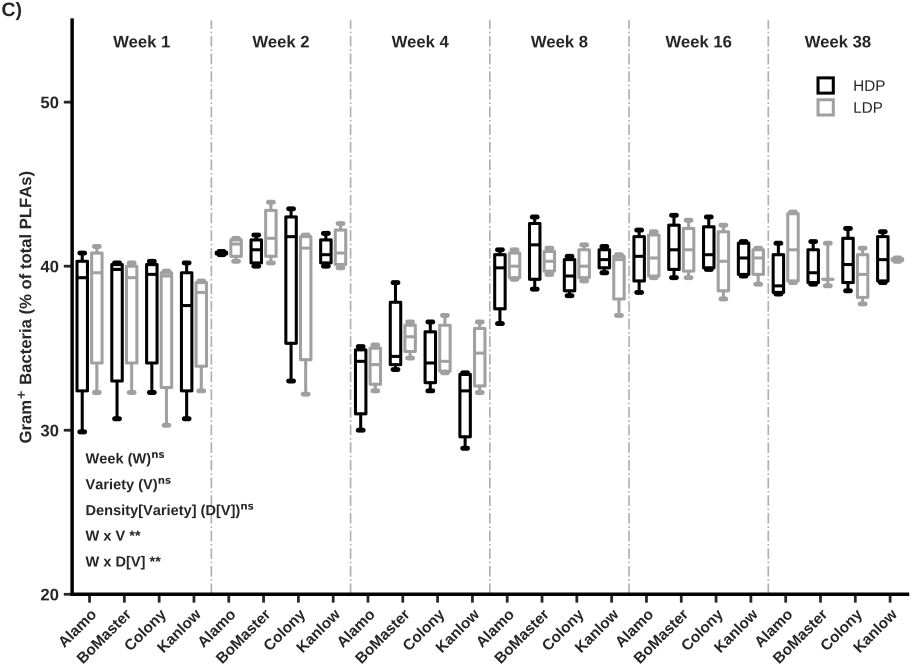  I want to click on y-tick-label: 40, so click(49, 266).